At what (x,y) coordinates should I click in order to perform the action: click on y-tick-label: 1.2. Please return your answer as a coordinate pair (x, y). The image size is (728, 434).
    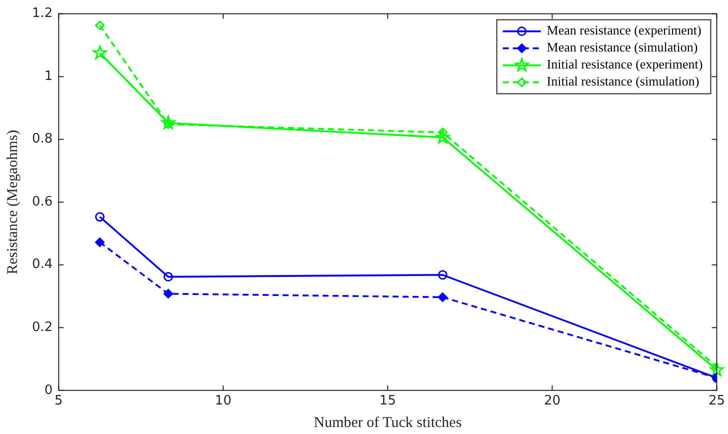
    Looking at the image, I should click on (42, 14).